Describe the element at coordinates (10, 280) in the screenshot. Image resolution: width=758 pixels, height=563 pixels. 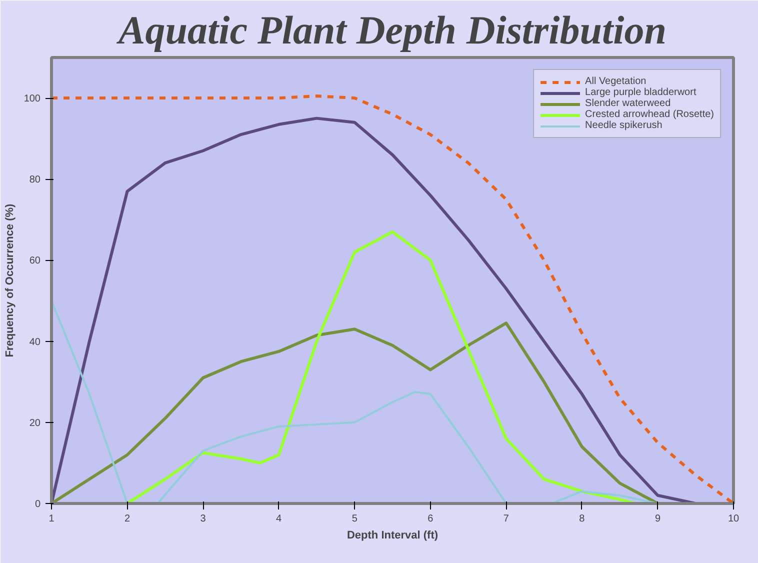
I see `y-axis-title: Frequency of Occurrence (%)` at that location.